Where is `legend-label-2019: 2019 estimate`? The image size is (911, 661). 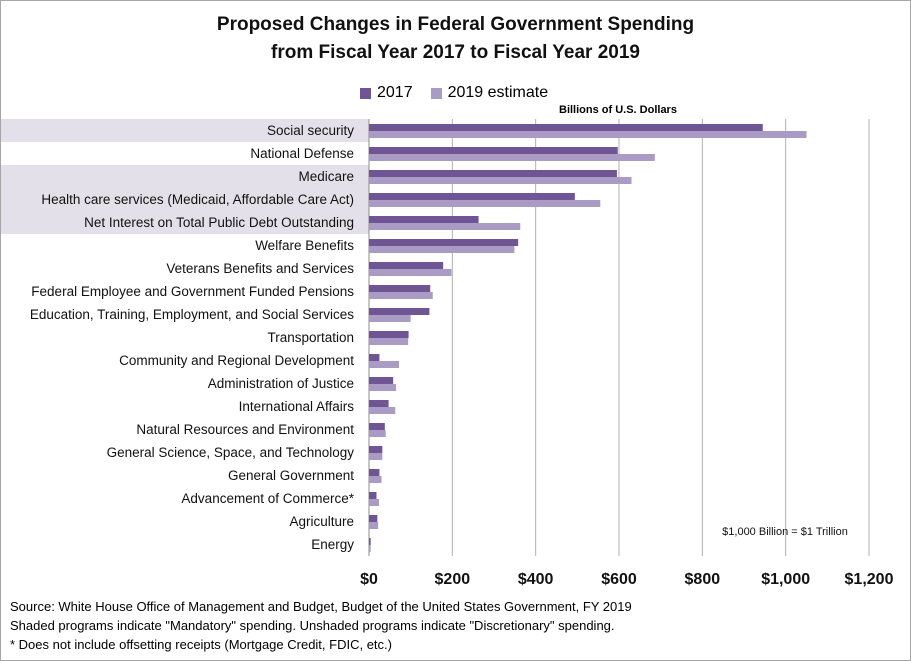 legend-label-2019: 2019 estimate is located at coordinates (498, 92).